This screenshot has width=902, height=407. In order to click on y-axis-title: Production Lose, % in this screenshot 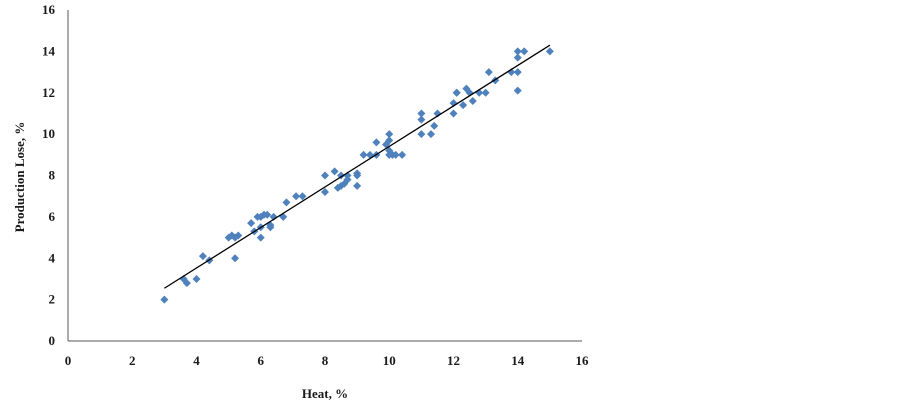, I will do `click(19, 177)`.